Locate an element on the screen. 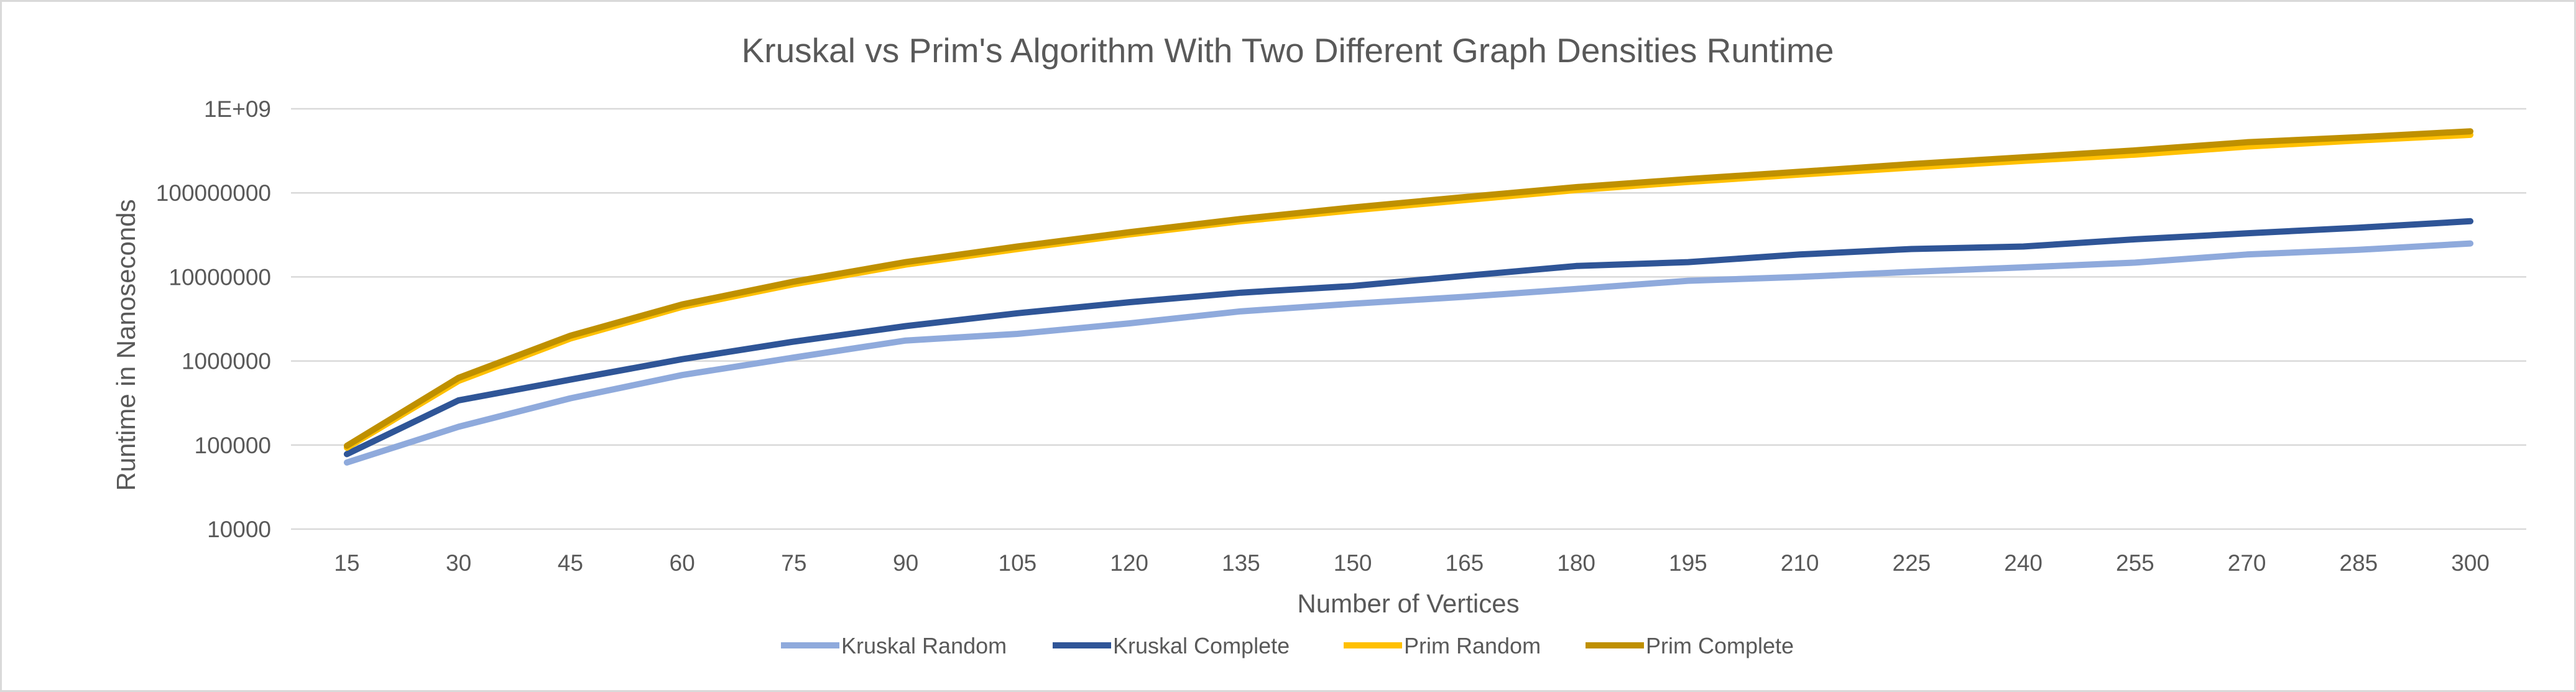  x-tick-label: 210 is located at coordinates (1800, 563).